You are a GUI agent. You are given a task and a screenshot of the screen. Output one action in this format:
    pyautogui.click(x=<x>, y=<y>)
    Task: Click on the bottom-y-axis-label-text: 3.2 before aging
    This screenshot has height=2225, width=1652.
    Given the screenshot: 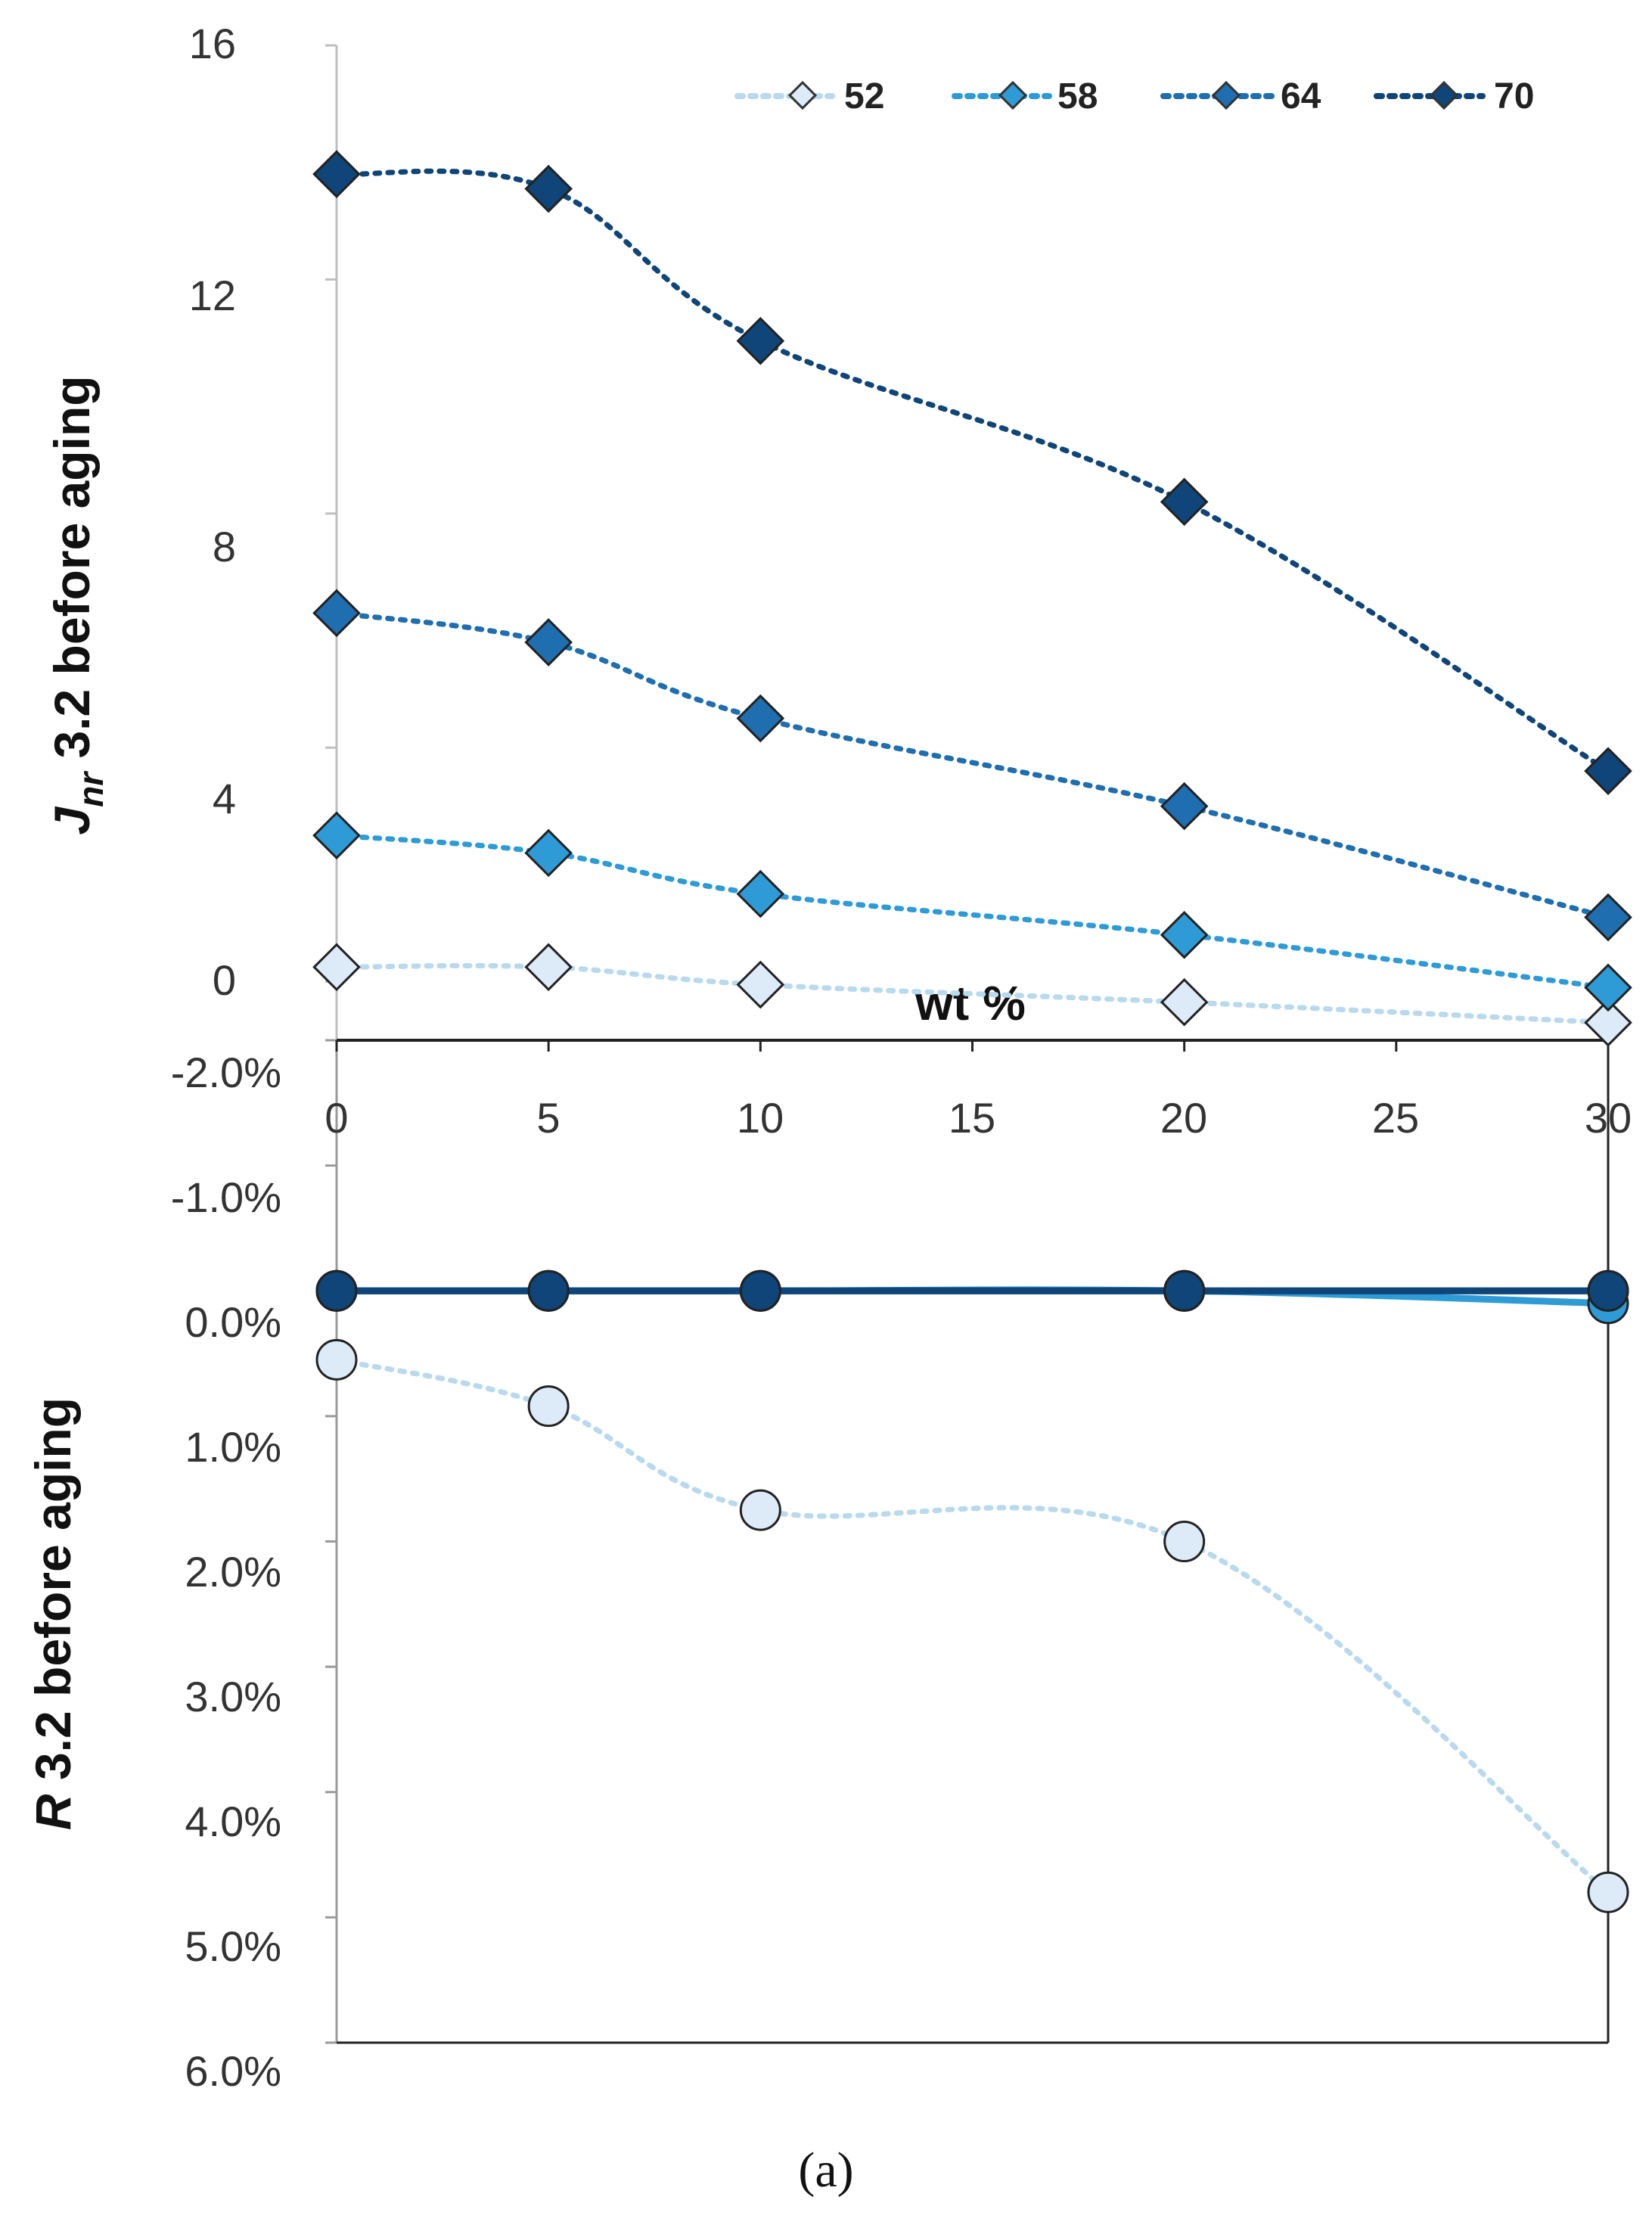 What is the action you would take?
    pyautogui.click(x=53, y=1595)
    